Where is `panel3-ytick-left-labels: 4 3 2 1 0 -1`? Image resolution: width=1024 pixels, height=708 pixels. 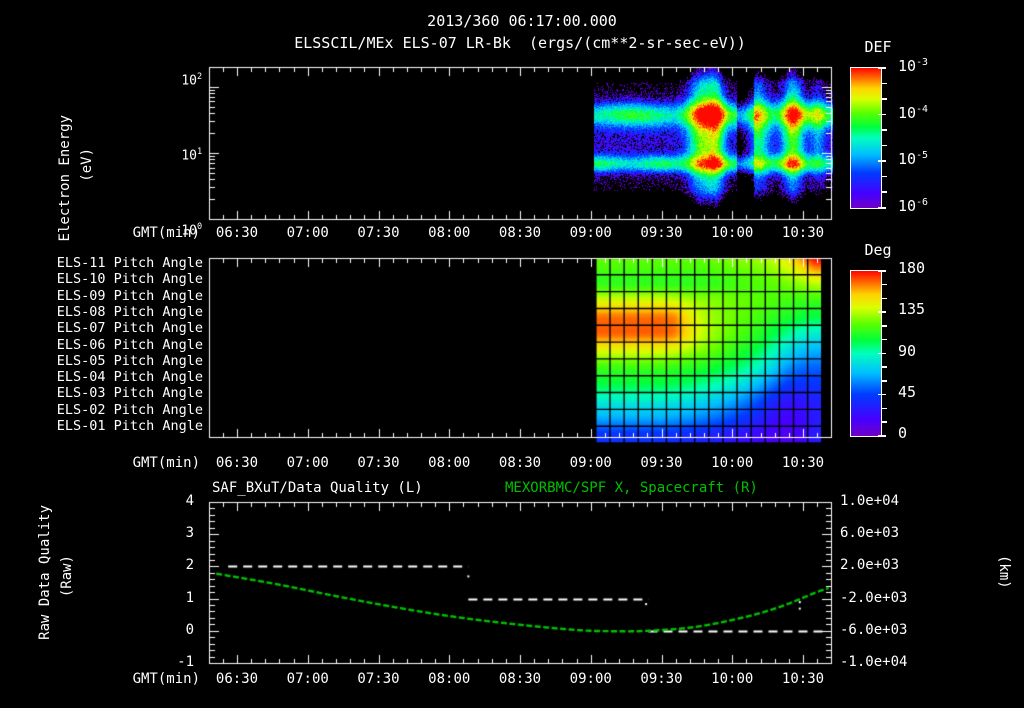
panel3-ytick-left-labels: 4 3 2 1 0 -1 is located at coordinates (175, 584).